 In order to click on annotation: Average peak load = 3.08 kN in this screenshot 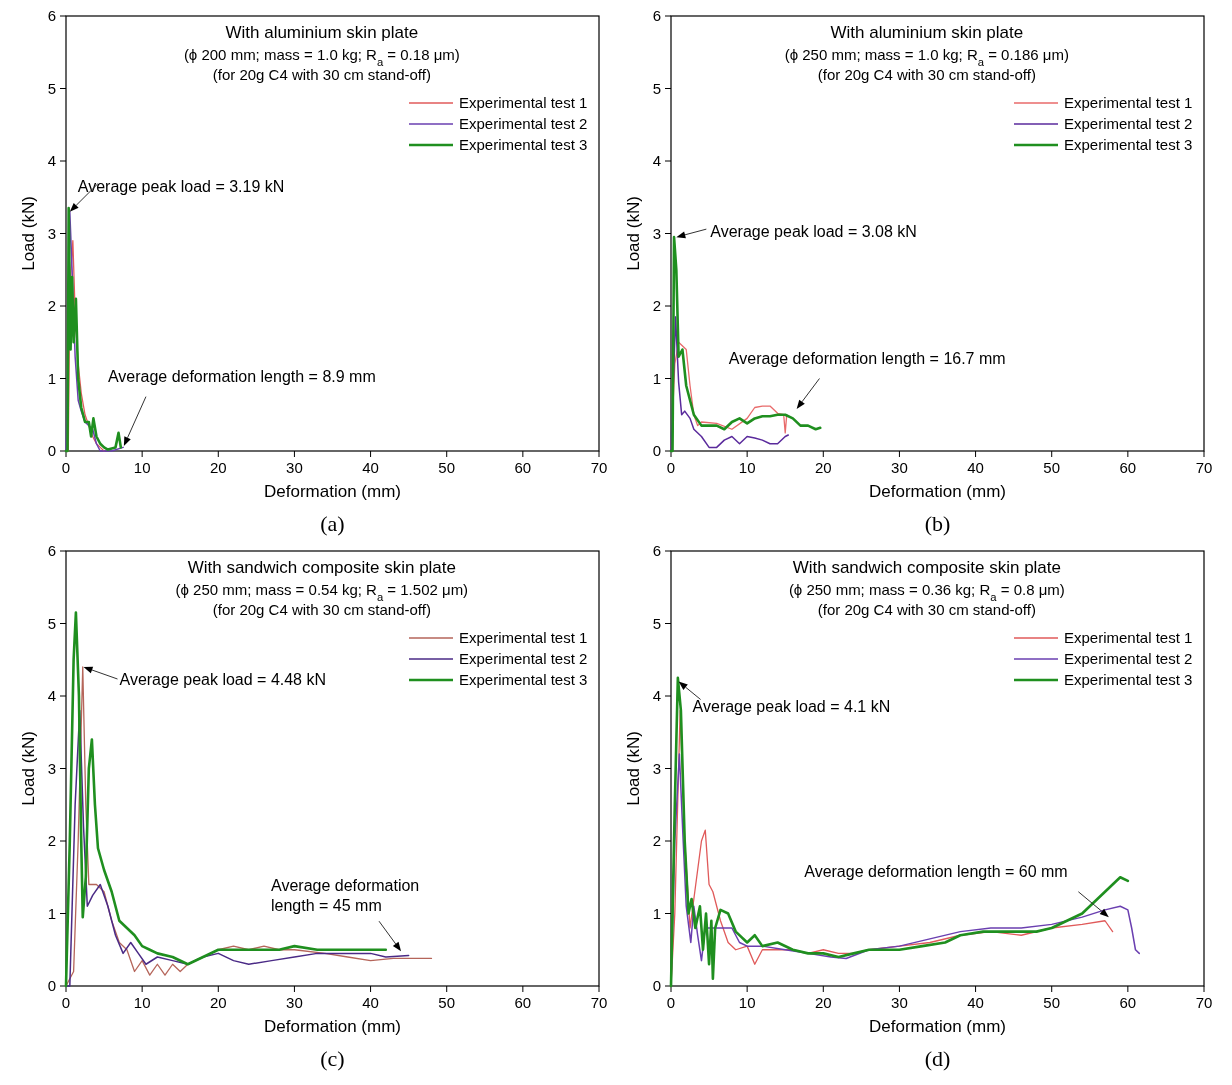, I will do `click(813, 232)`.